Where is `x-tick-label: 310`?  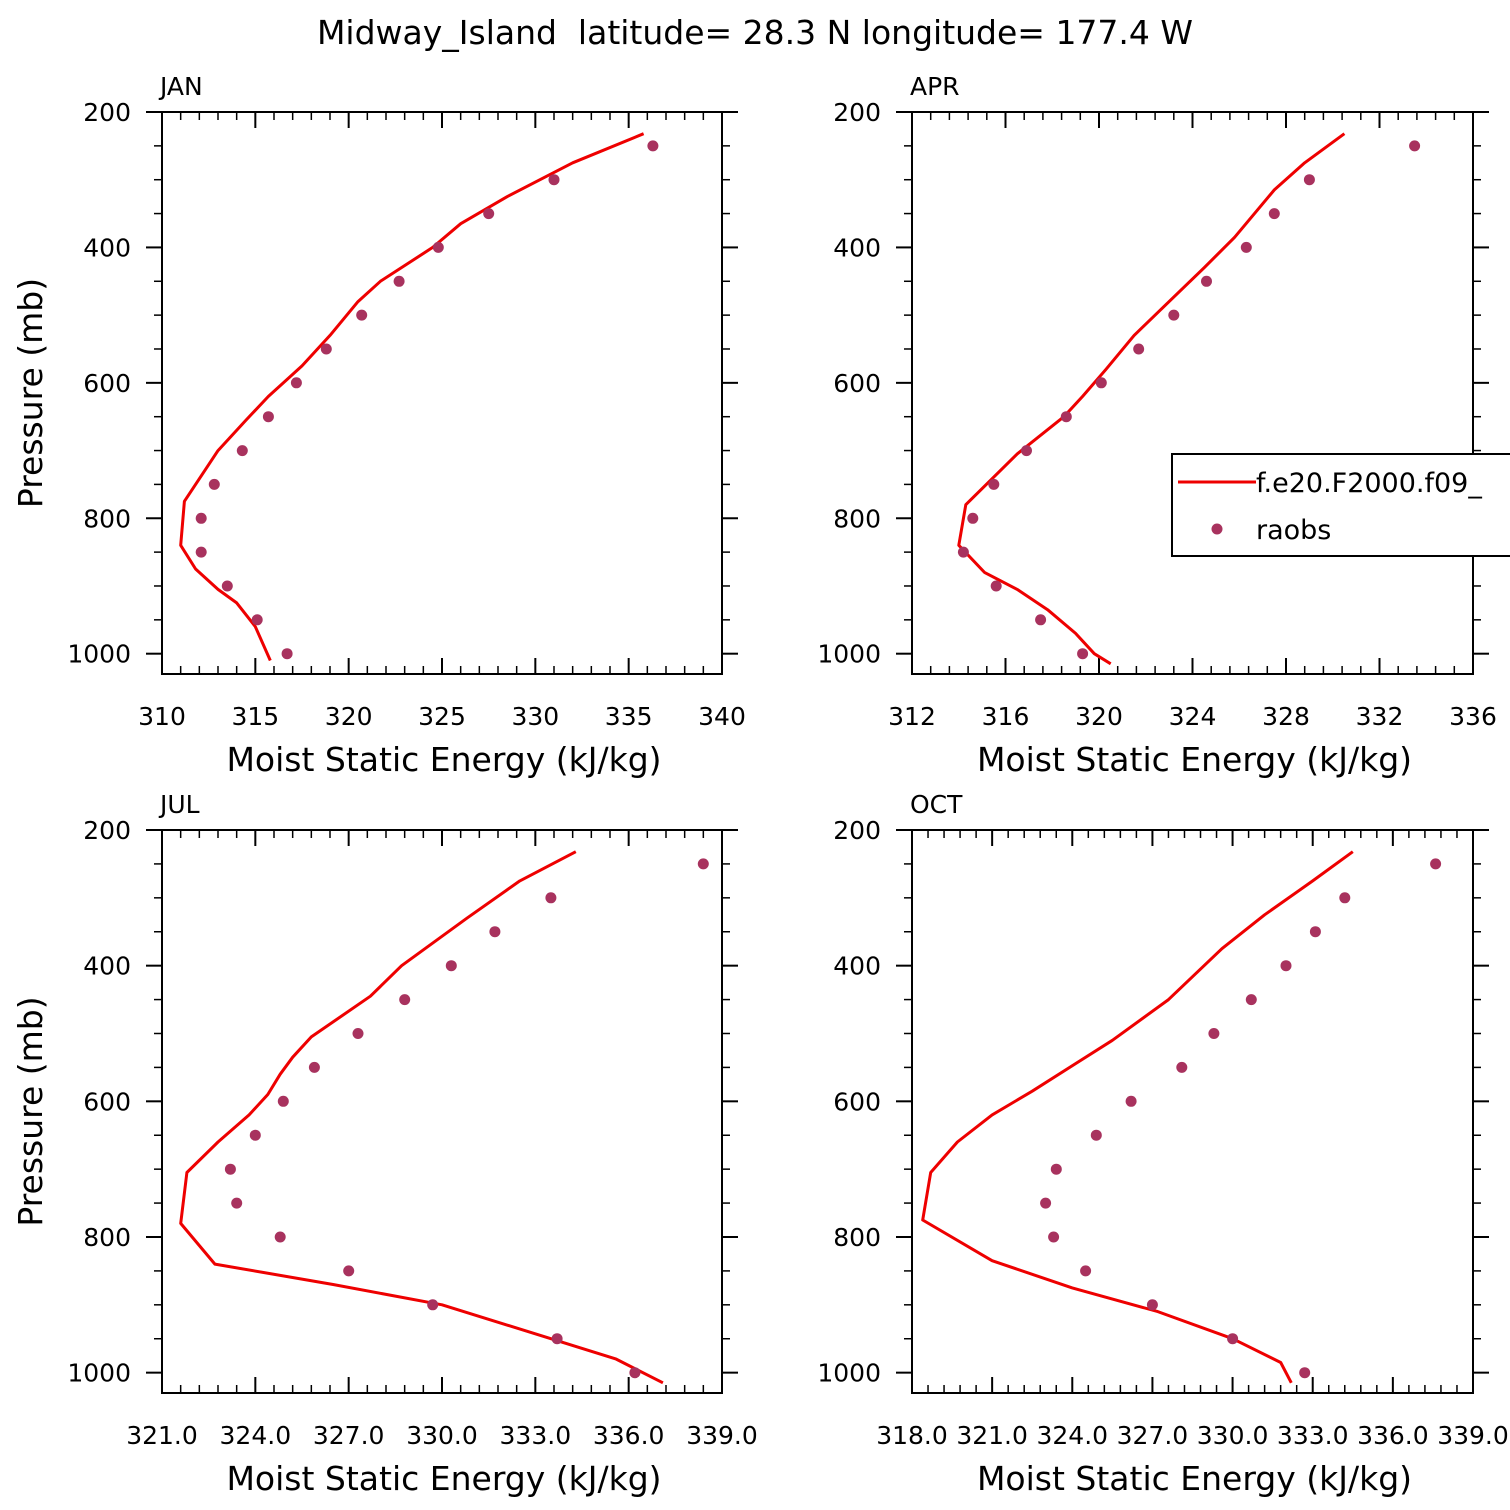
x-tick-label: 310 is located at coordinates (162, 716).